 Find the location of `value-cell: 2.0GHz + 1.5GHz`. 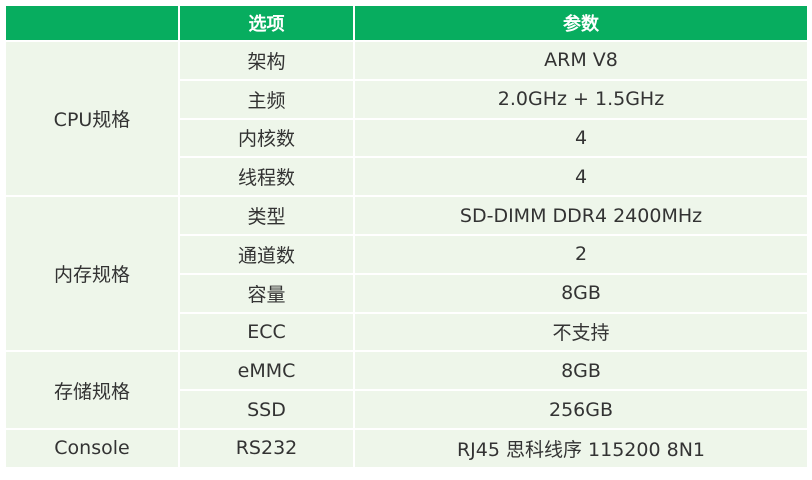

value-cell: 2.0GHz + 1.5GHz is located at coordinates (581, 99).